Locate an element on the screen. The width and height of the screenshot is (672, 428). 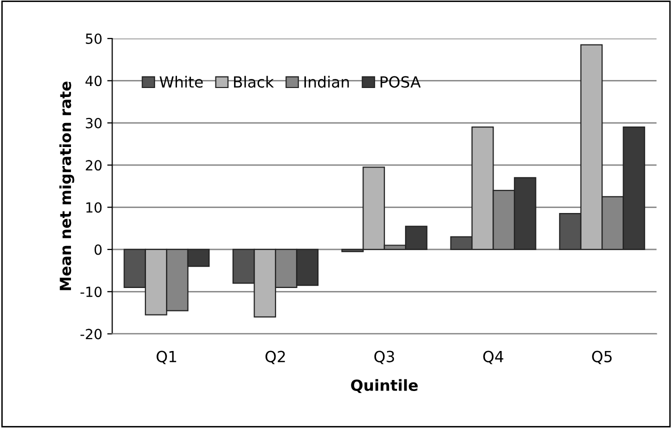
y-tick-label: 10 is located at coordinates (94, 207).